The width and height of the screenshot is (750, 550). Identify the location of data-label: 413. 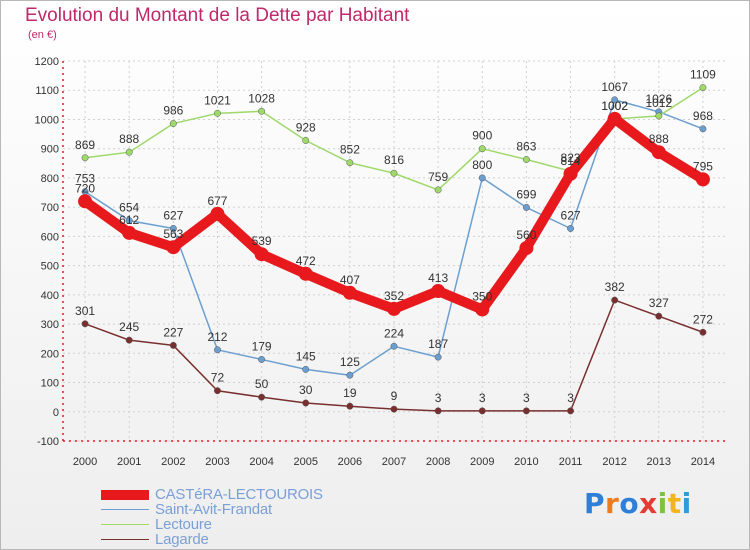
(438, 278).